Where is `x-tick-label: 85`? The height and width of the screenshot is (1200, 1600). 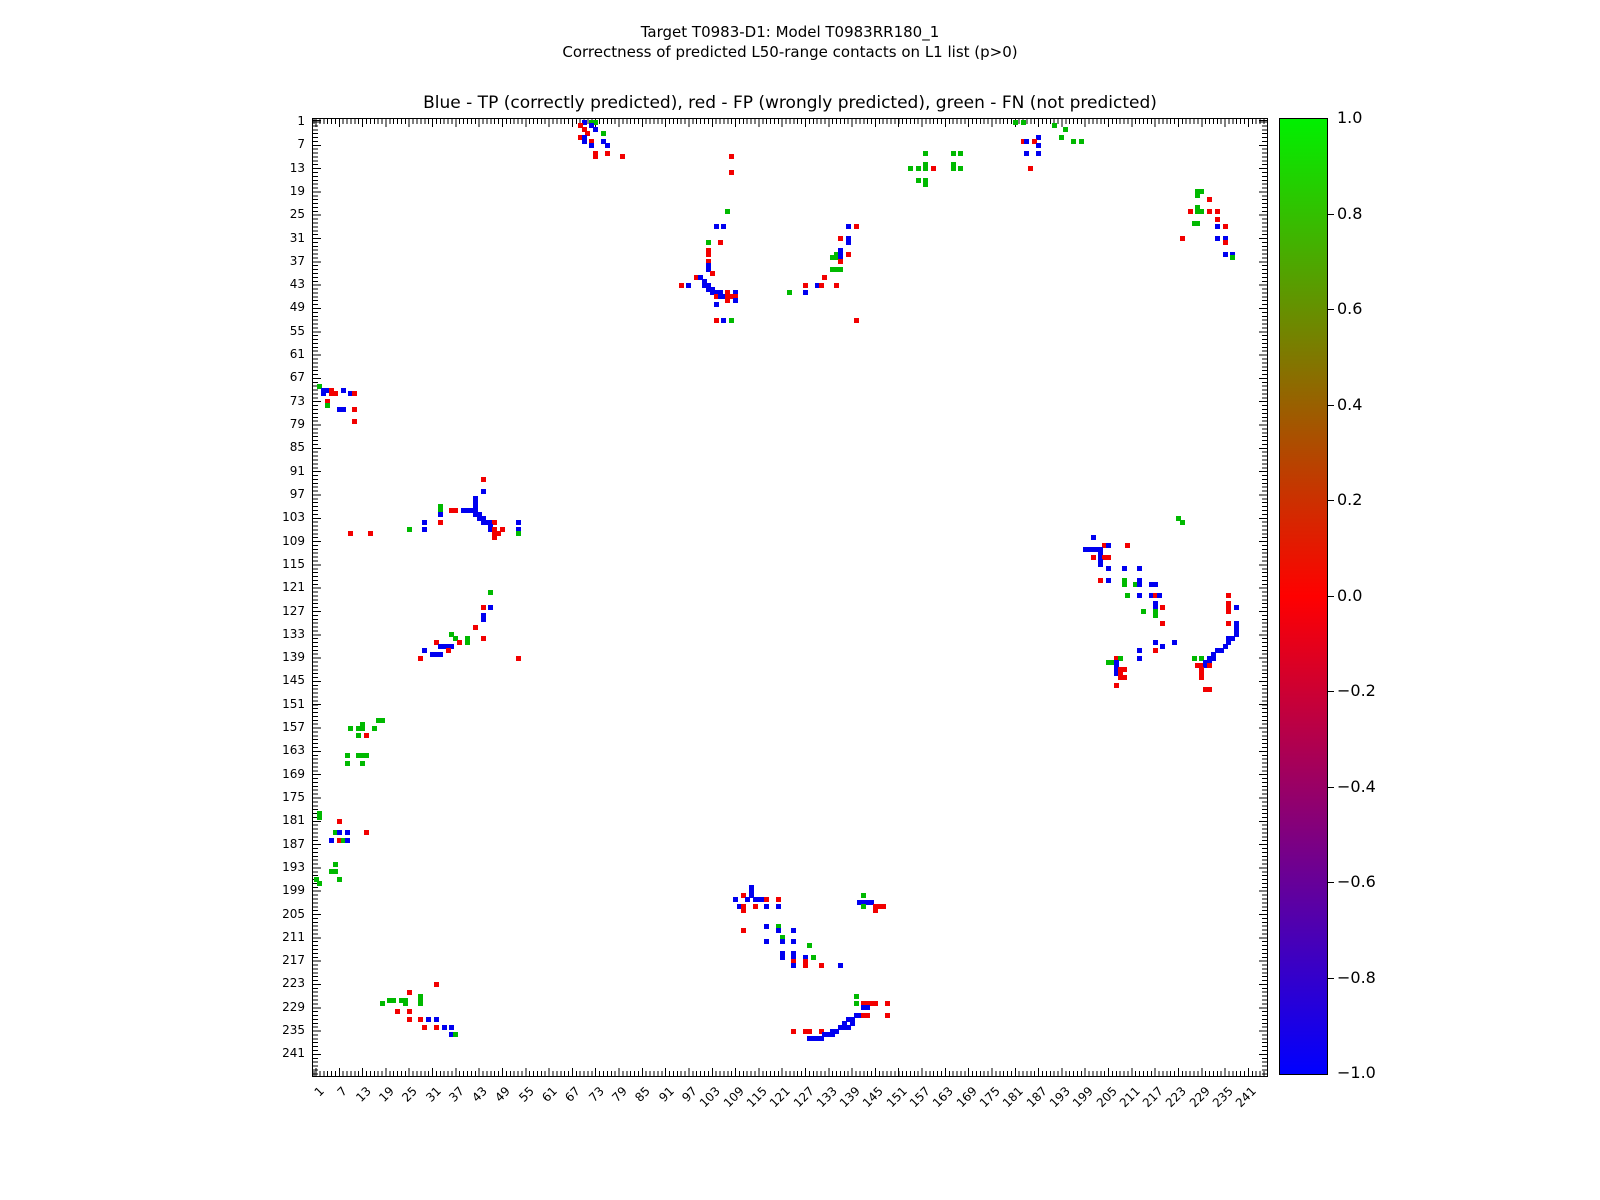
x-tick-label: 85 is located at coordinates (643, 1094).